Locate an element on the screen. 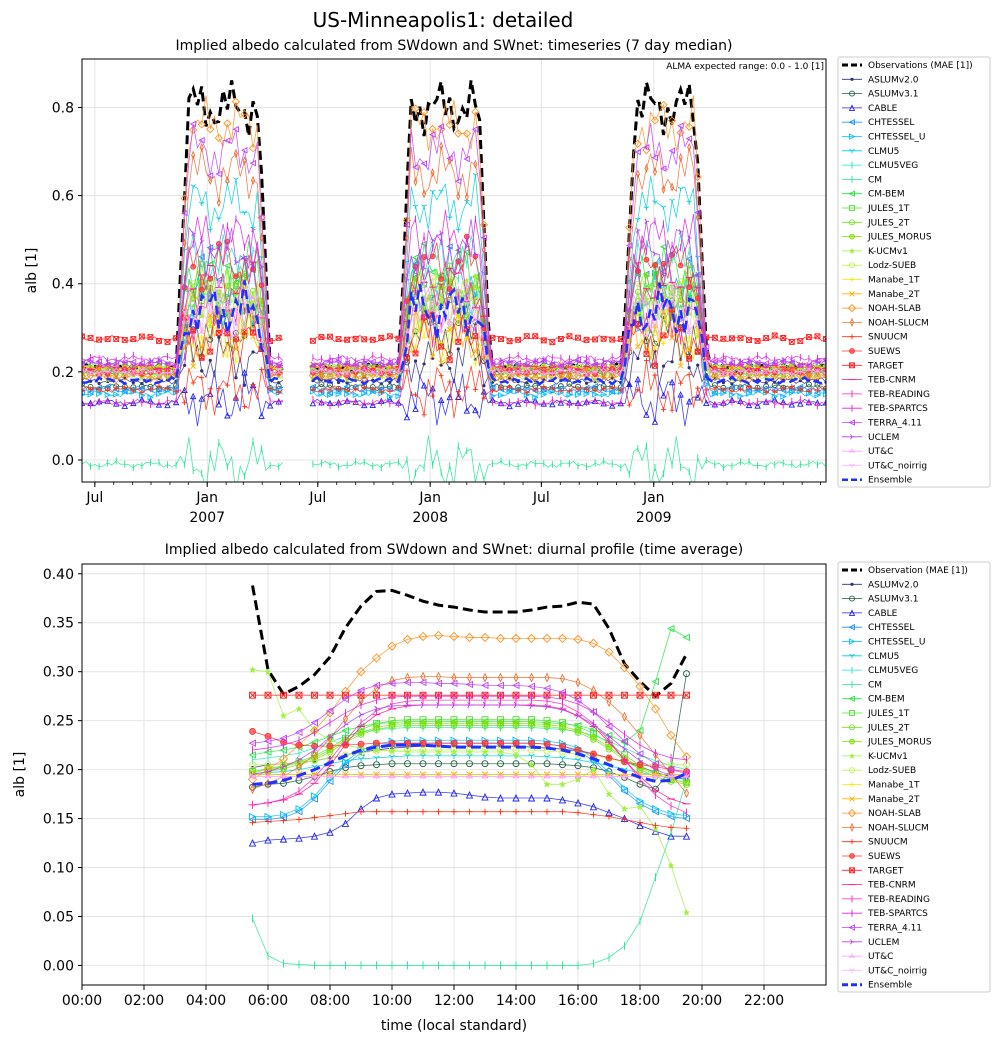 The height and width of the screenshot is (1044, 1002). chart1-xtick-sublabel: 2009 is located at coordinates (654, 518).